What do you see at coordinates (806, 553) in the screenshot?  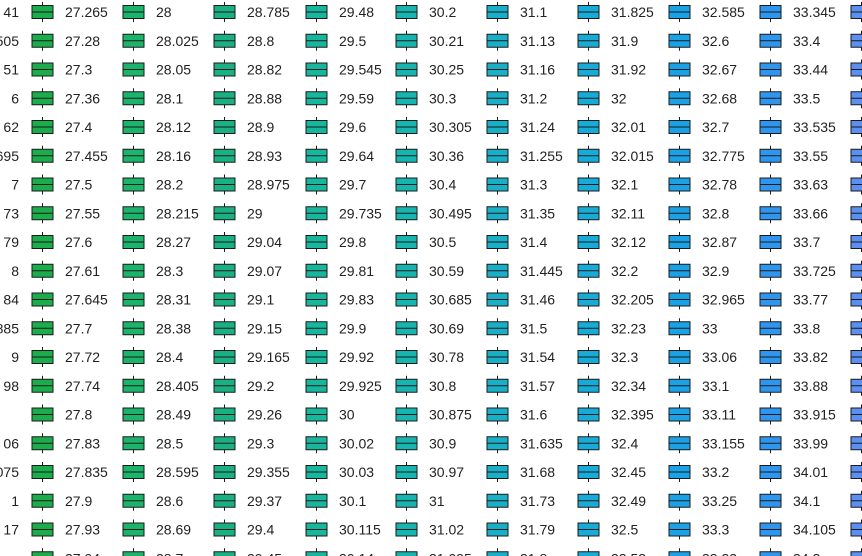 I see `legend-label: 34.2` at bounding box center [806, 553].